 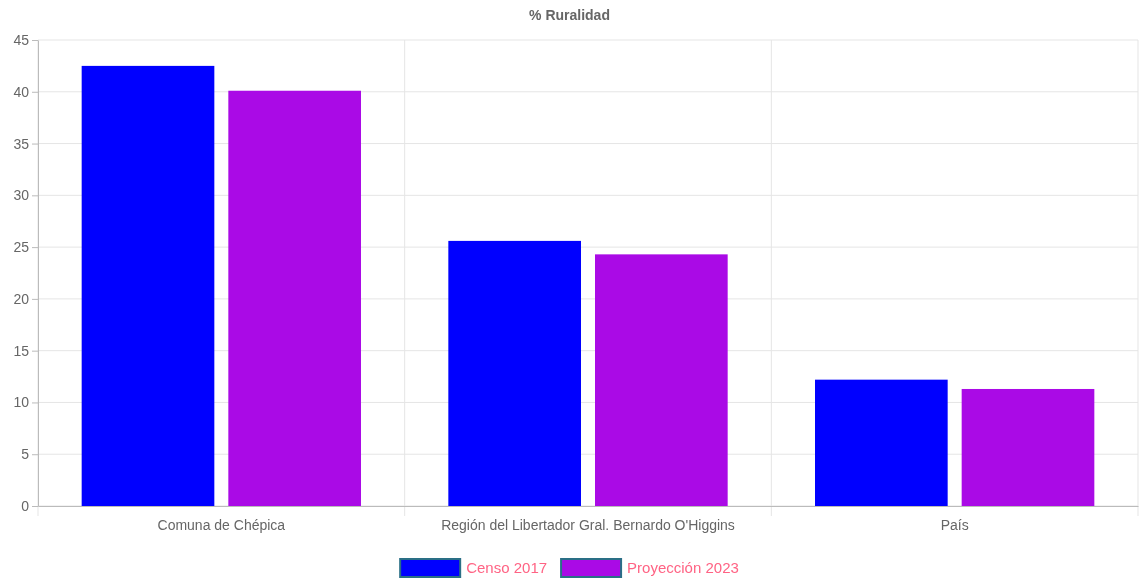 I want to click on chart-title: % Ruralidad, so click(x=569, y=15).